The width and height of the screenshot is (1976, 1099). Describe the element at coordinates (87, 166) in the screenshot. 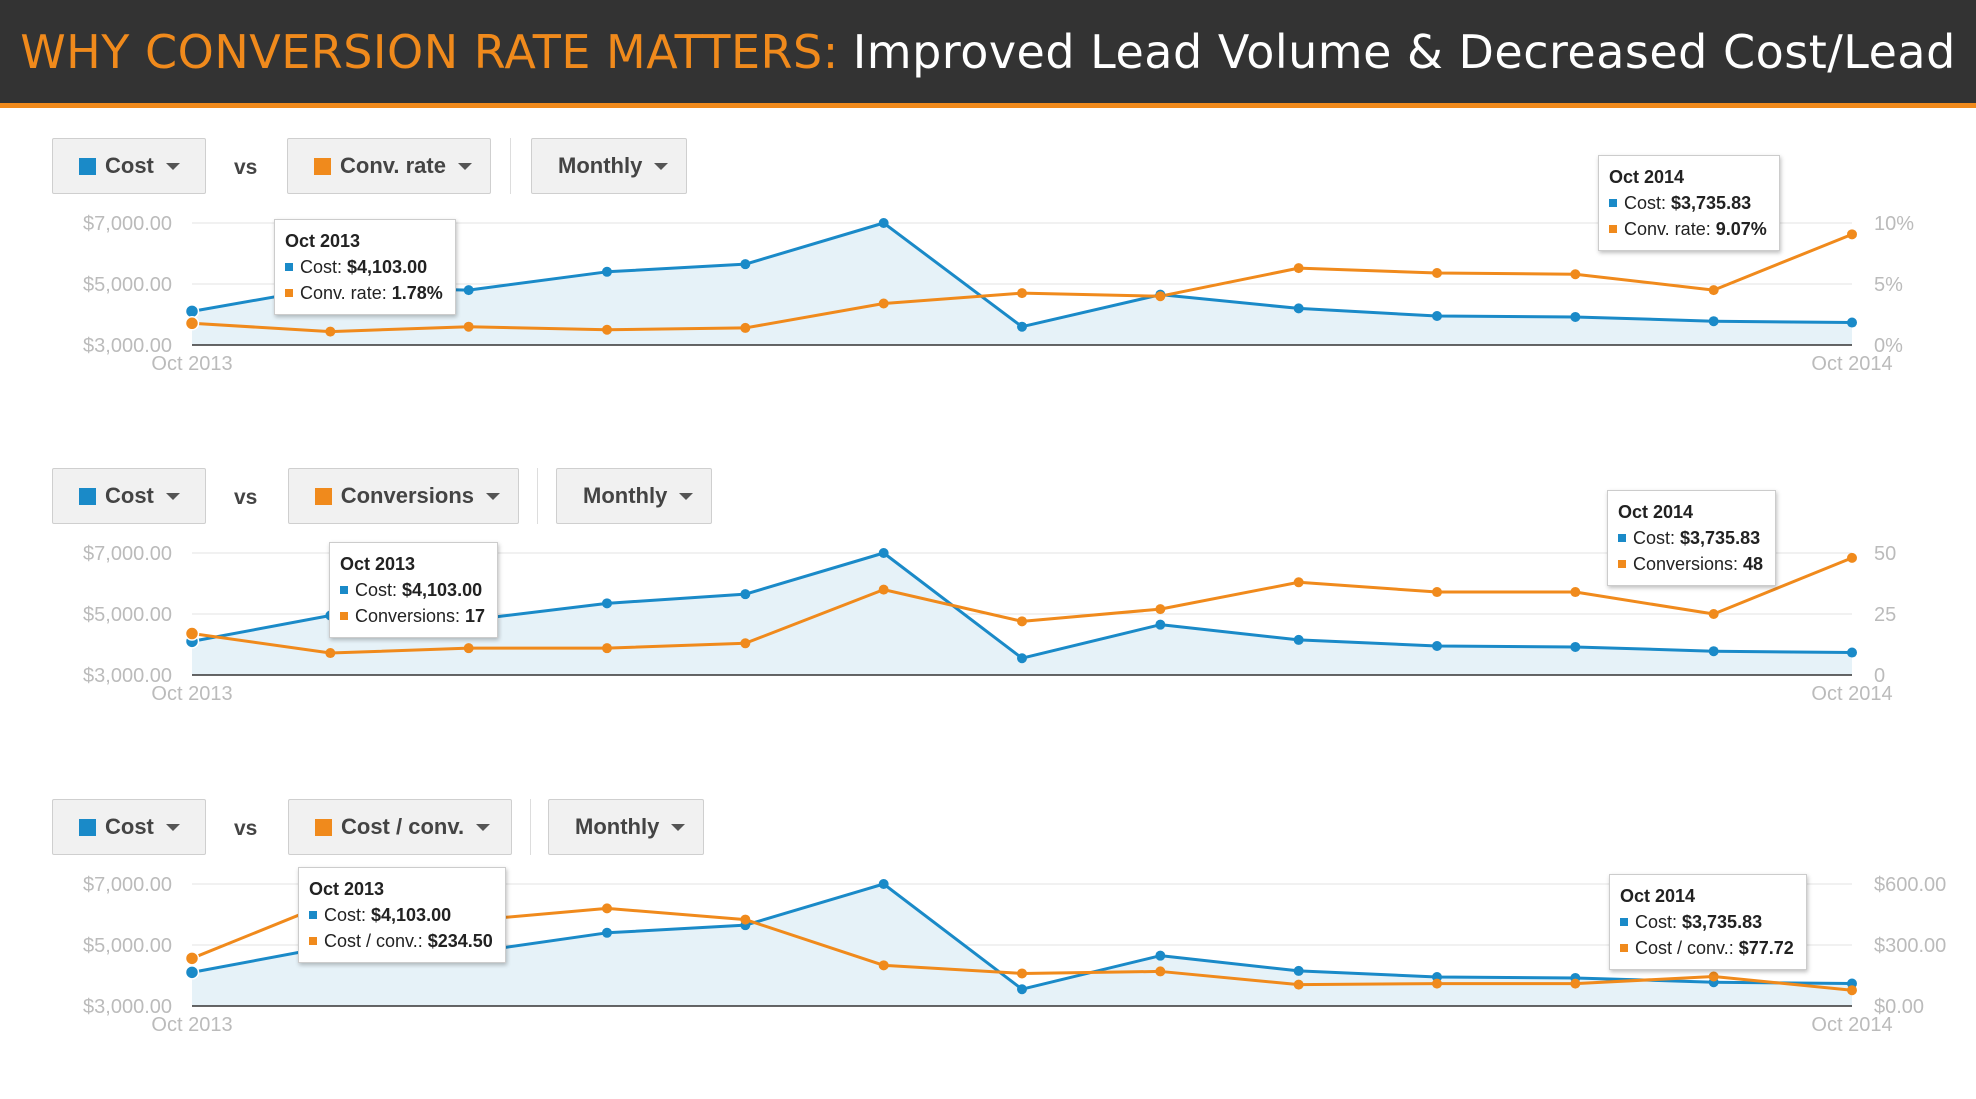

I see `cost-swatch-icon` at that location.